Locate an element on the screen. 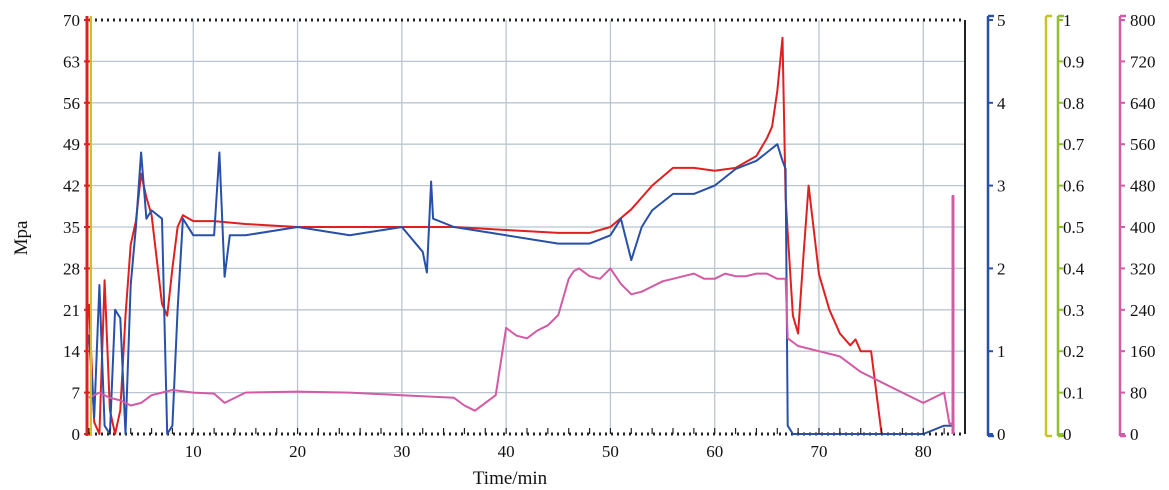 The width and height of the screenshot is (1169, 490). left-tick-label: 21 is located at coordinates (71, 310).